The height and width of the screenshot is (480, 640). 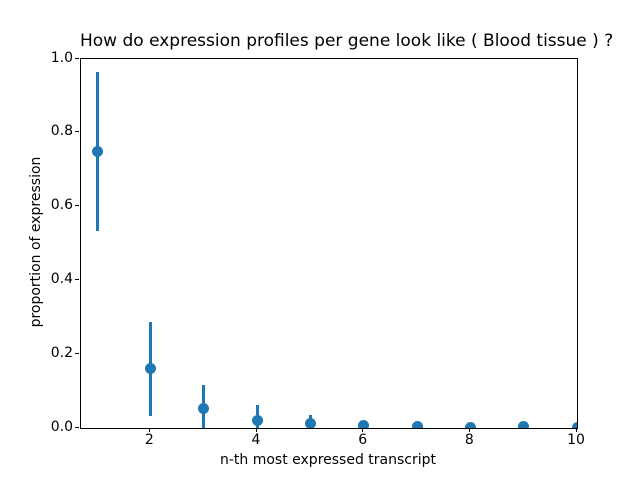 What do you see at coordinates (363, 440) in the screenshot?
I see `x-tick-label: 6` at bounding box center [363, 440].